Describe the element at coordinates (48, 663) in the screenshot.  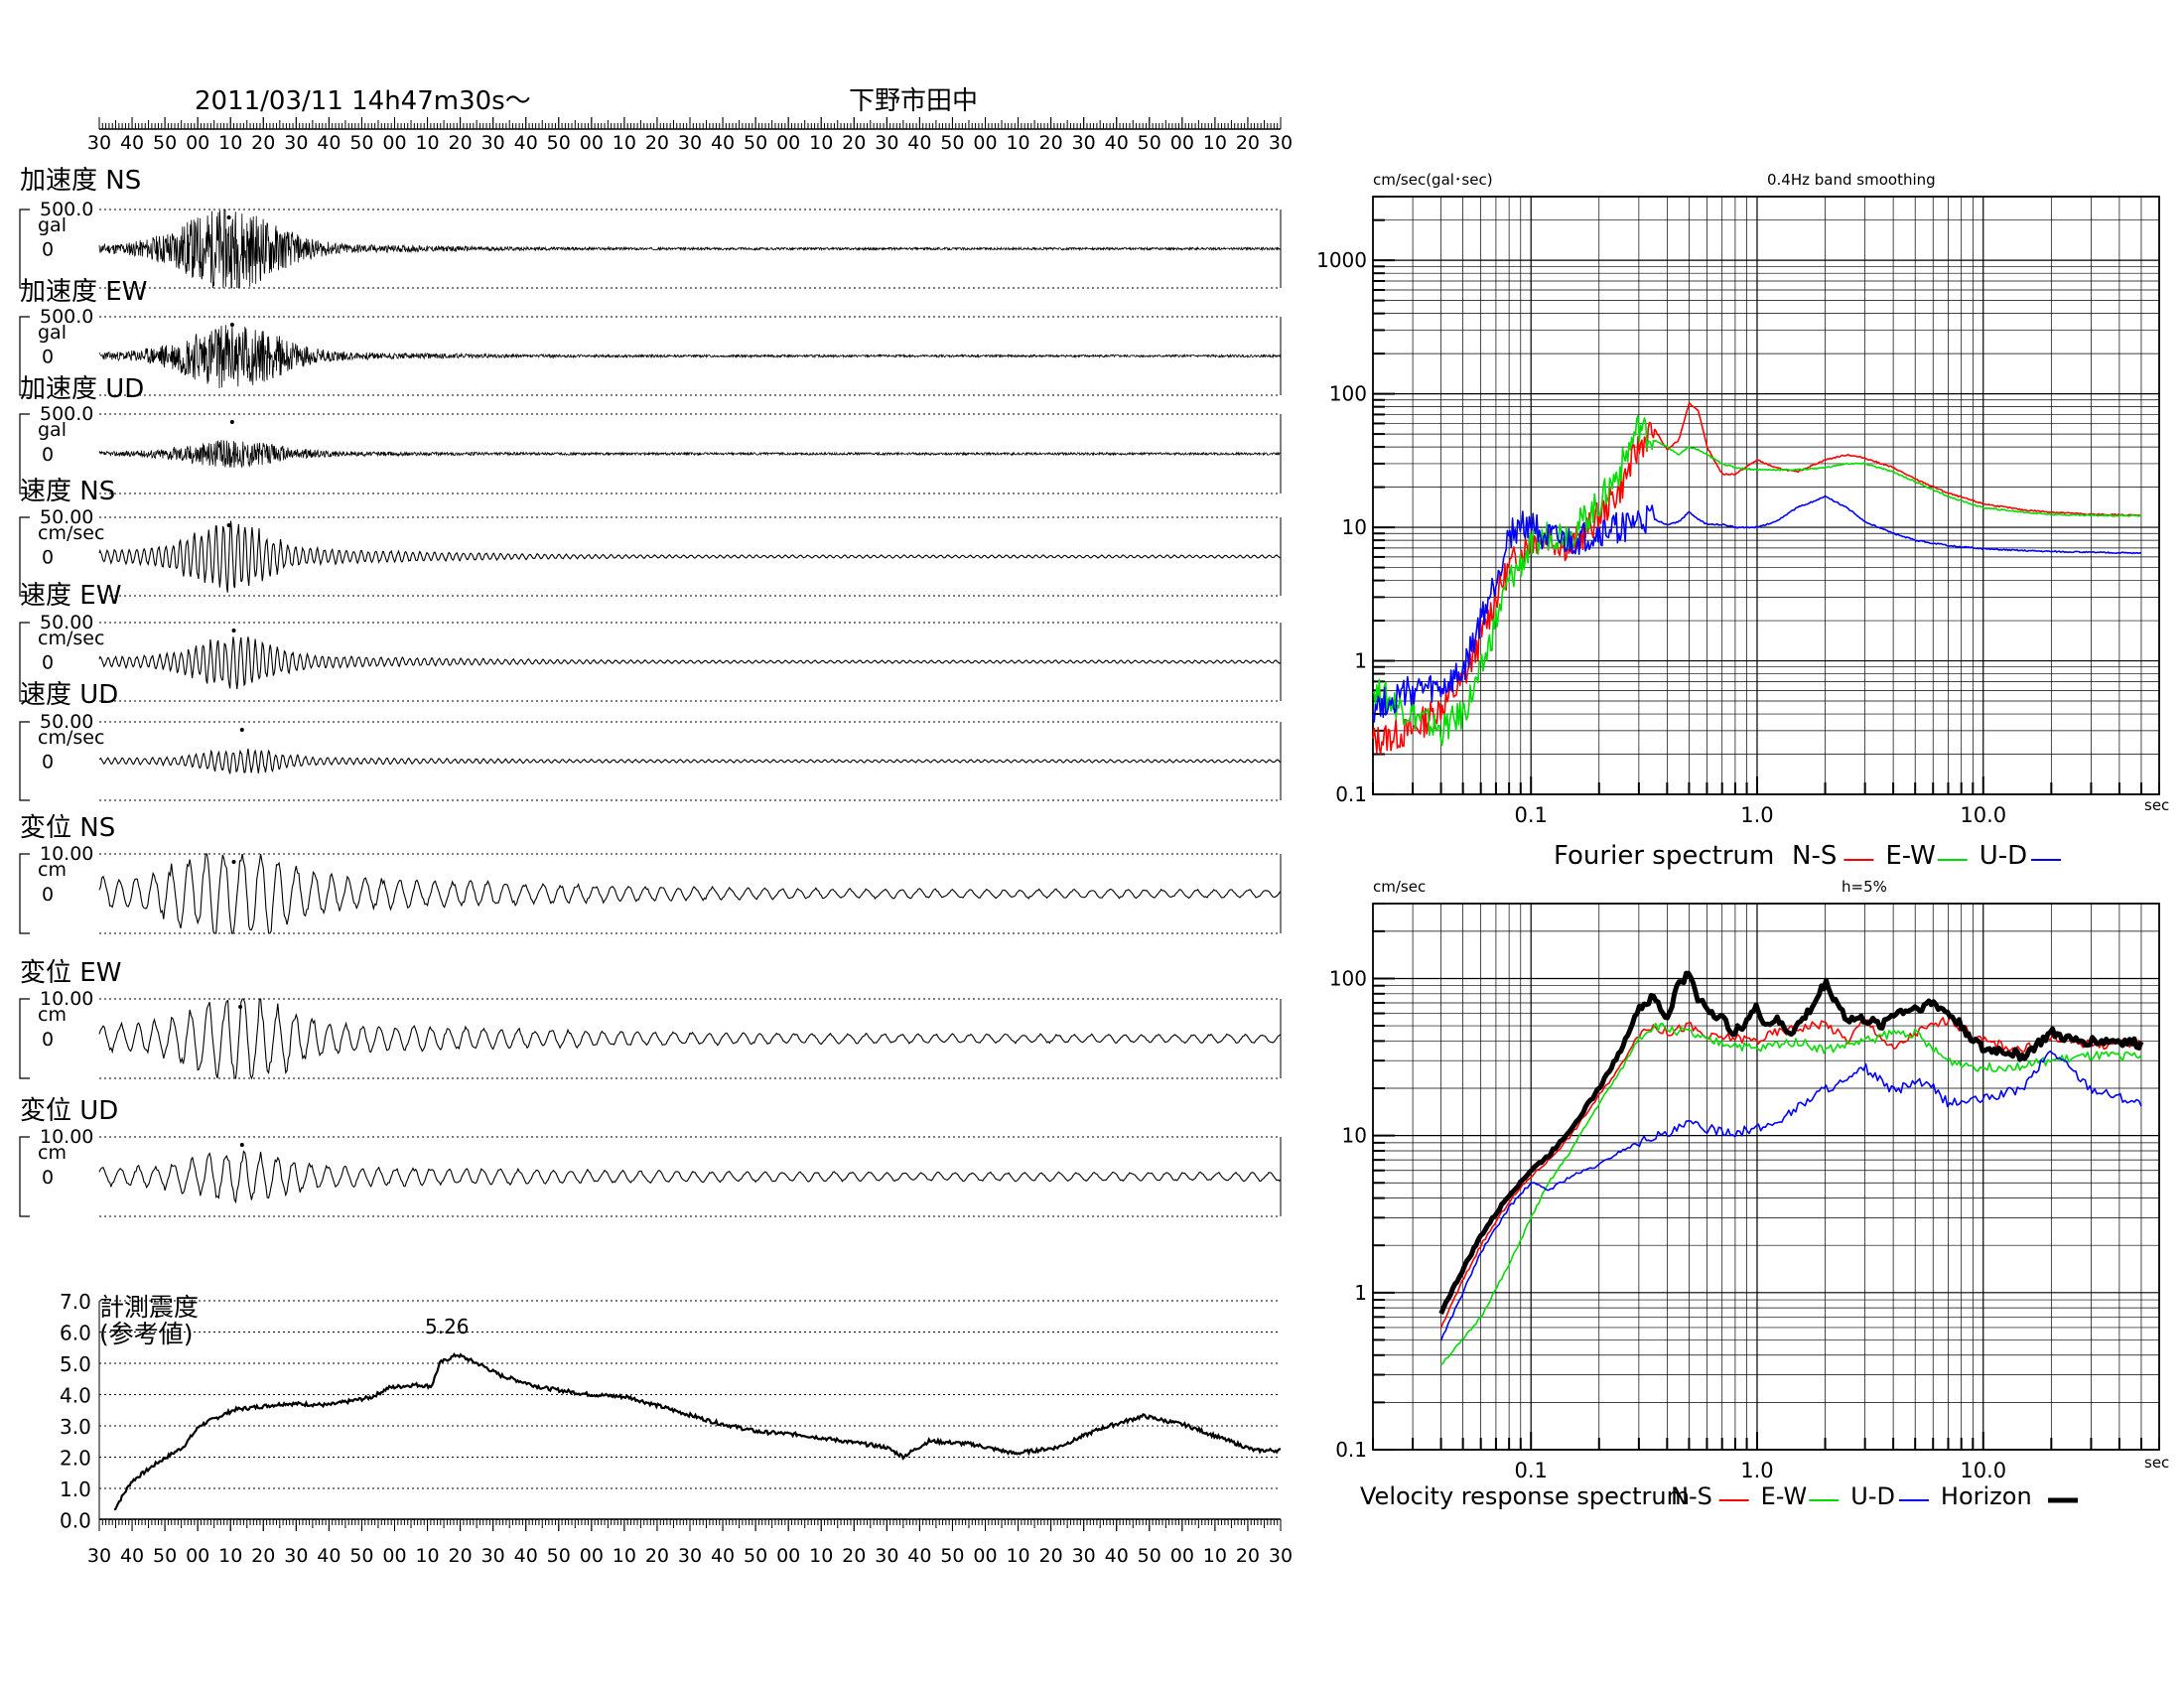
I see `wave-4-zero: 0` at that location.